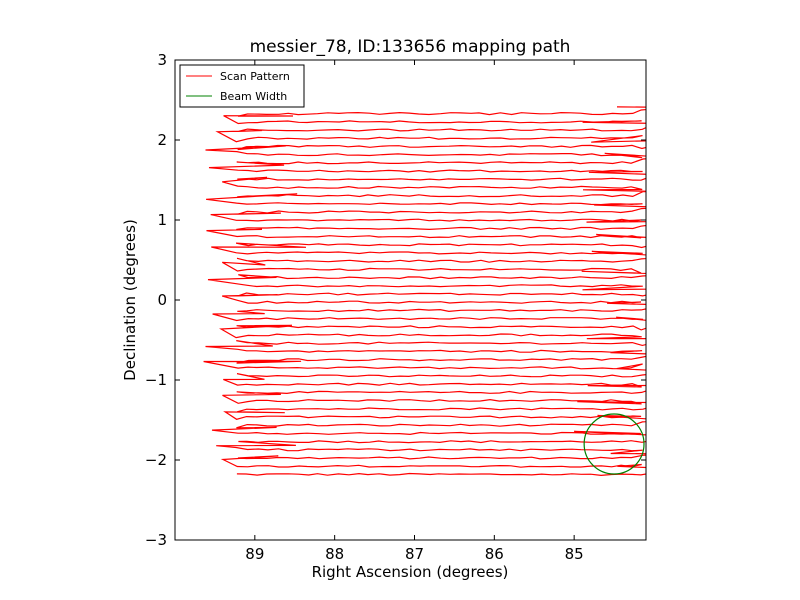 Image resolution: width=800 pixels, height=600 pixels. Describe the element at coordinates (130, 300) in the screenshot. I see `y-axis-label: Declination (degrees)` at that location.